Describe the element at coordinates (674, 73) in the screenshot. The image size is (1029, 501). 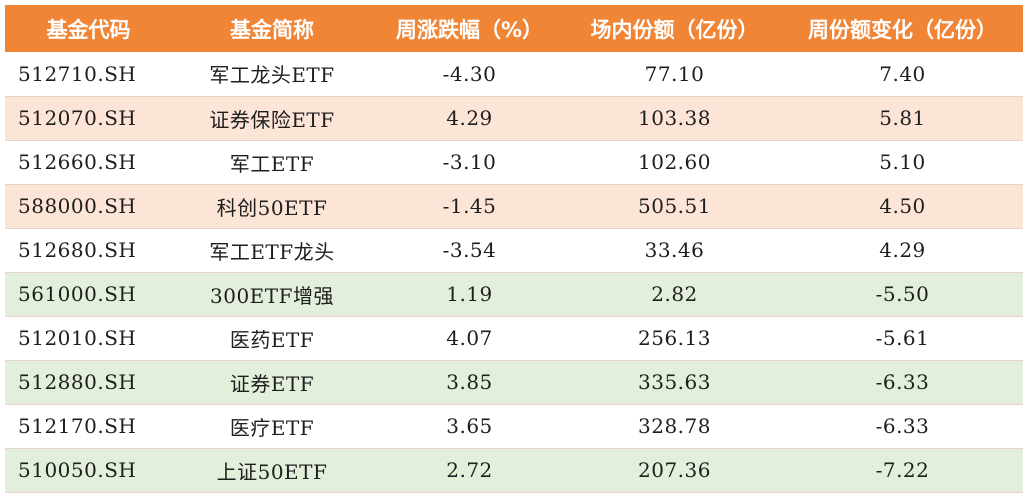
I see `shares-cell: 77.10` at that location.